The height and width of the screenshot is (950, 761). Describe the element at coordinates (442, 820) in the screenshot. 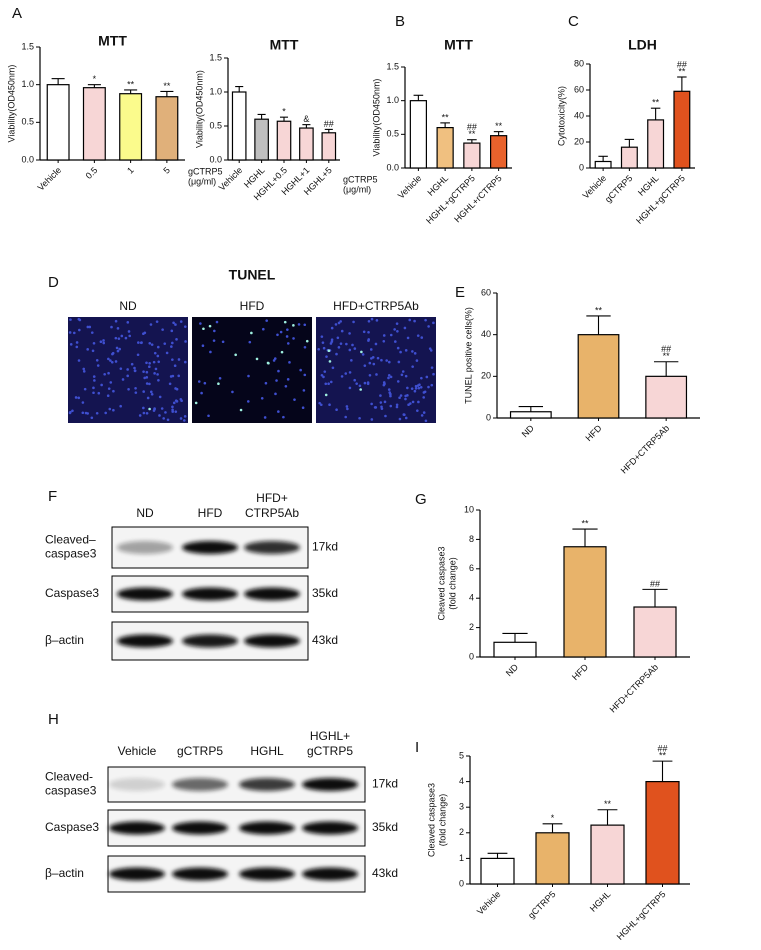

I see `y-axis-label: (fold change)` at that location.